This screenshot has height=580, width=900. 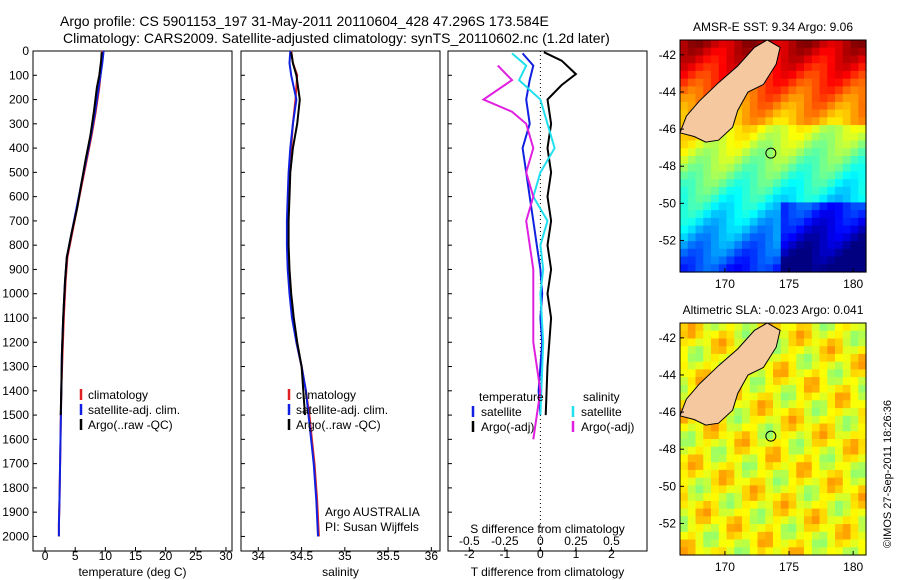 I want to click on y-tick-label: 300, so click(x=19, y=124).